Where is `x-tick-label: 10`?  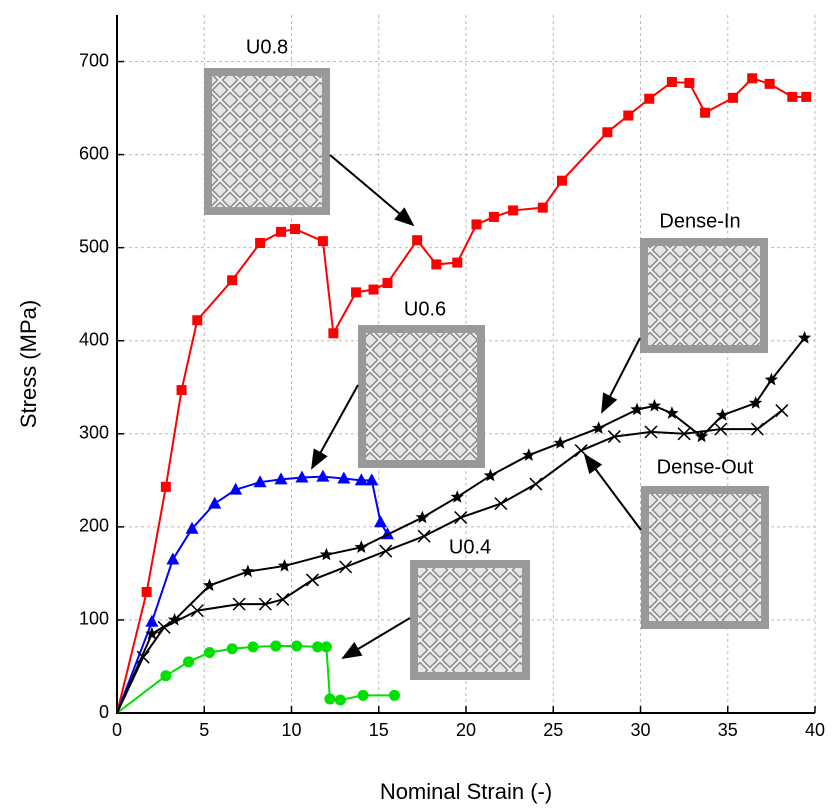
x-tick-label: 10 is located at coordinates (291, 730).